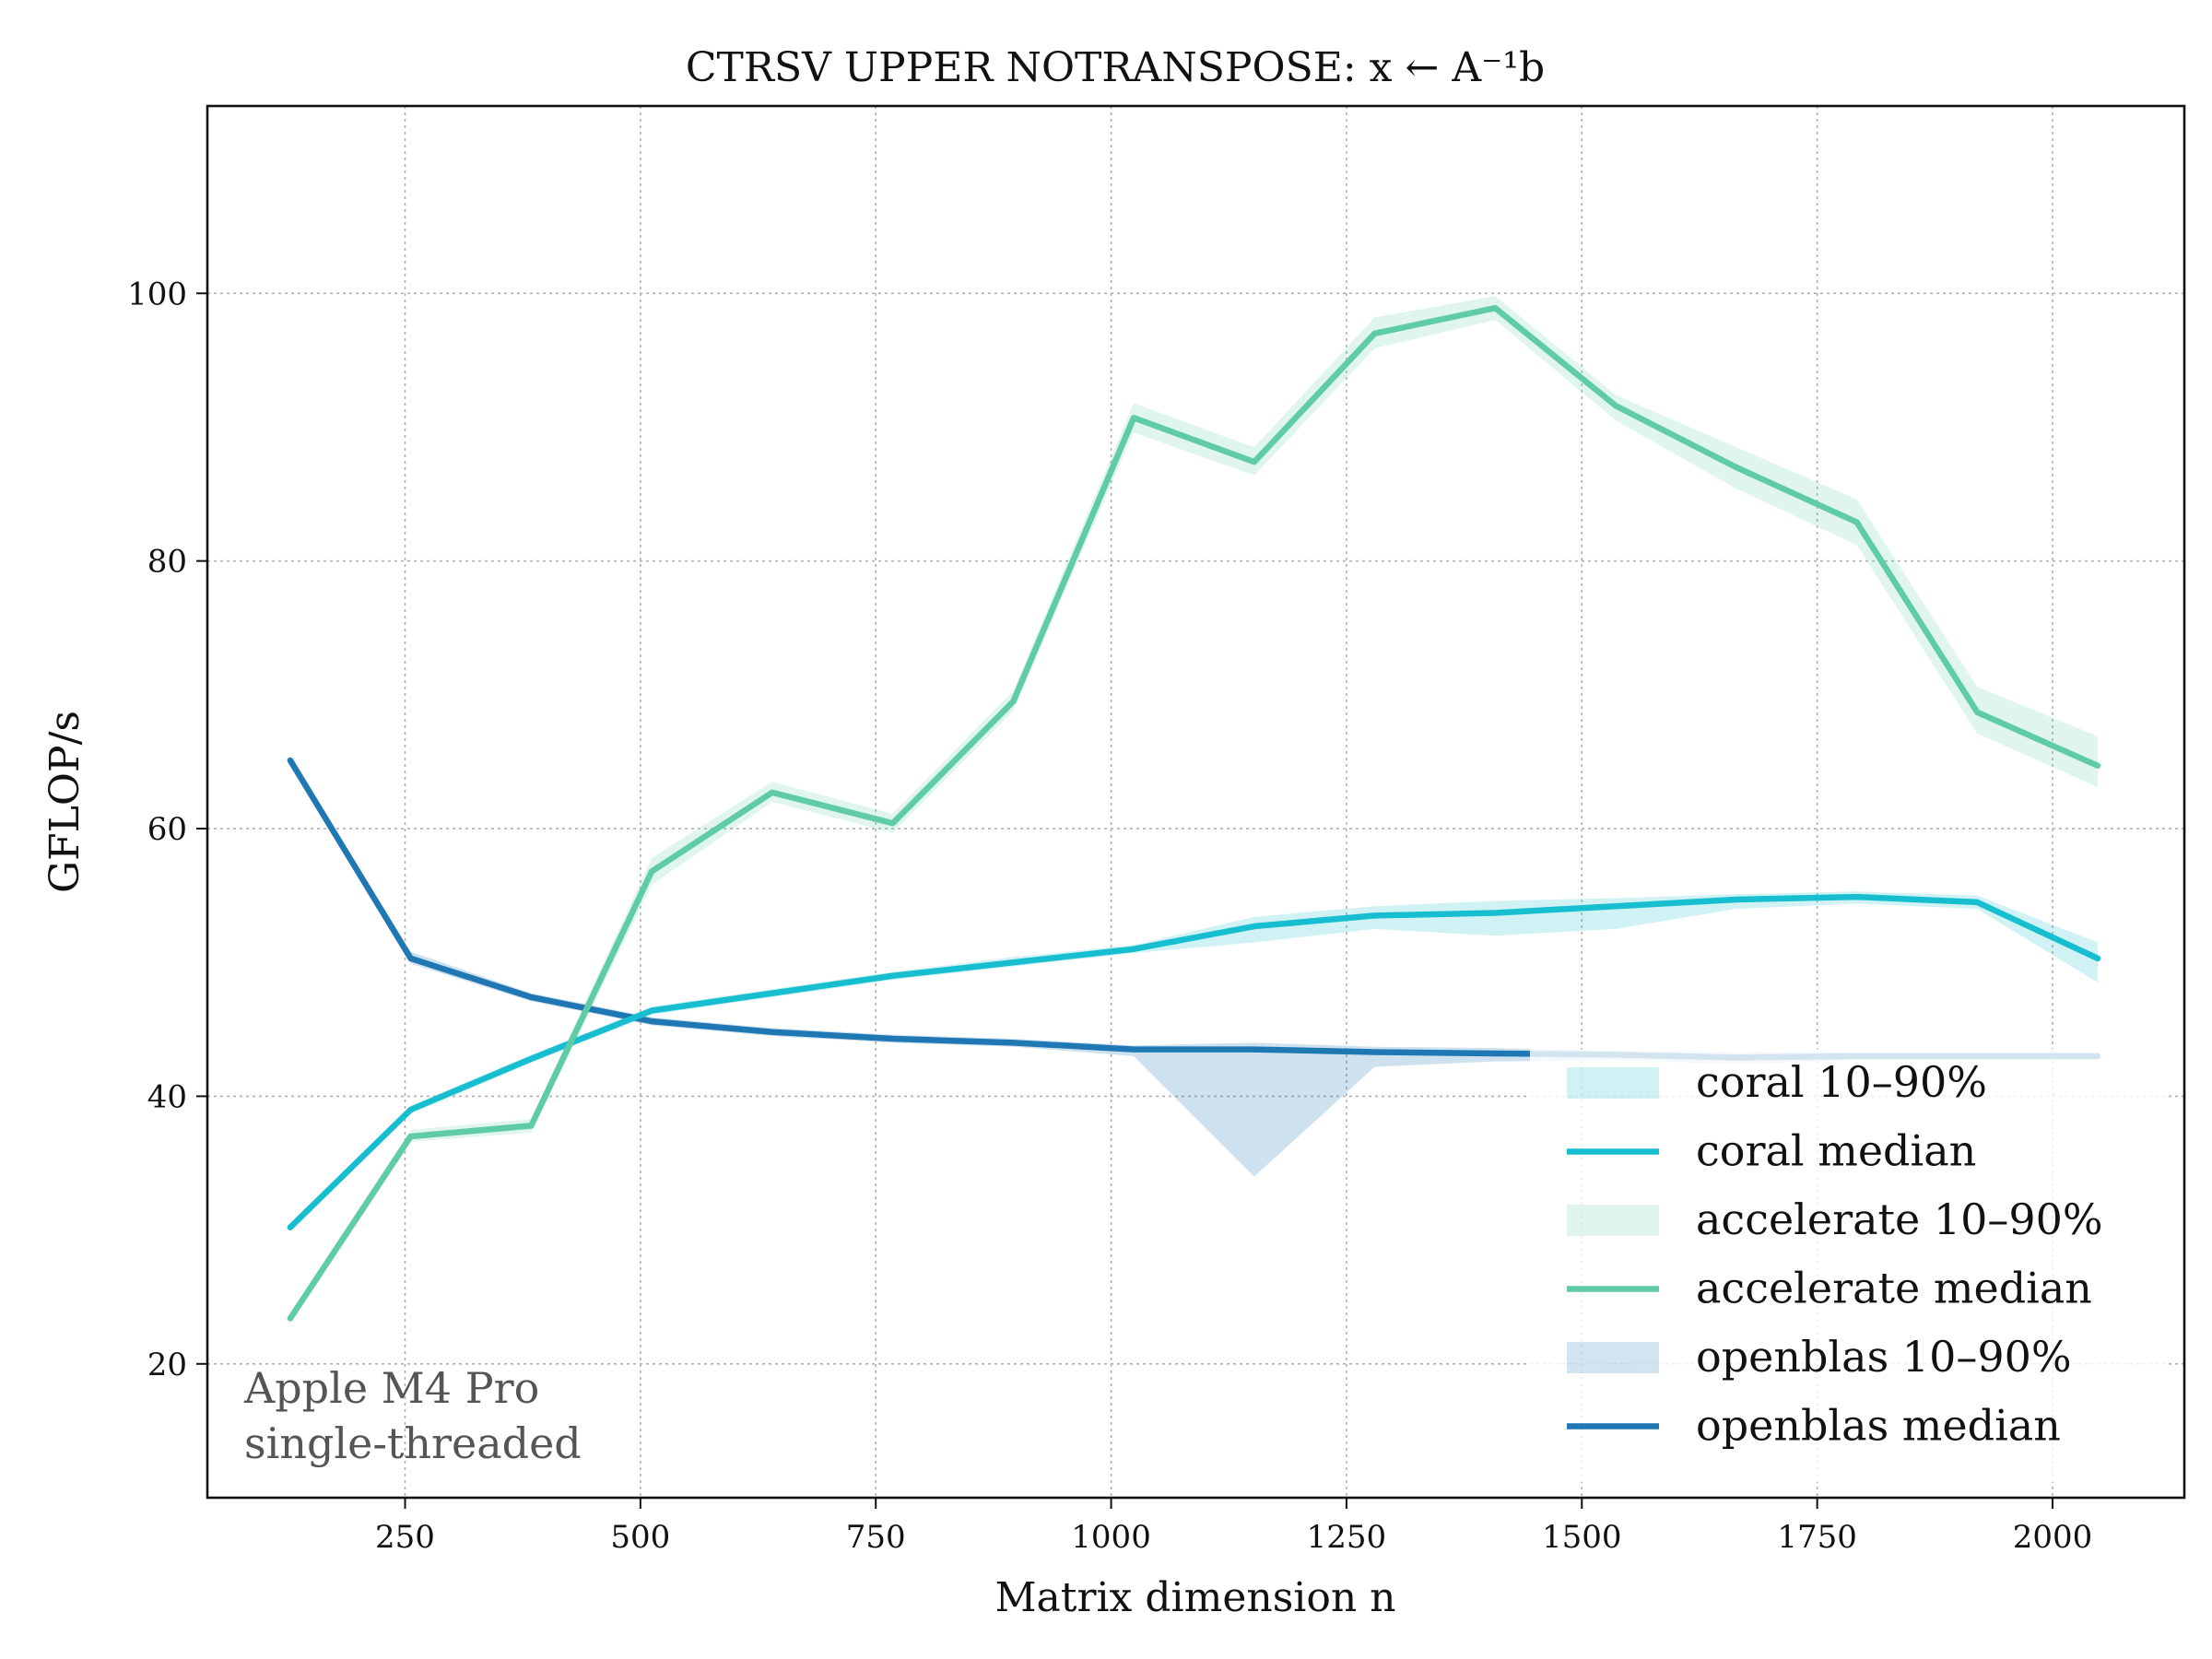 The image size is (2212, 1659). I want to click on legend-background, so click(1848, 1265).